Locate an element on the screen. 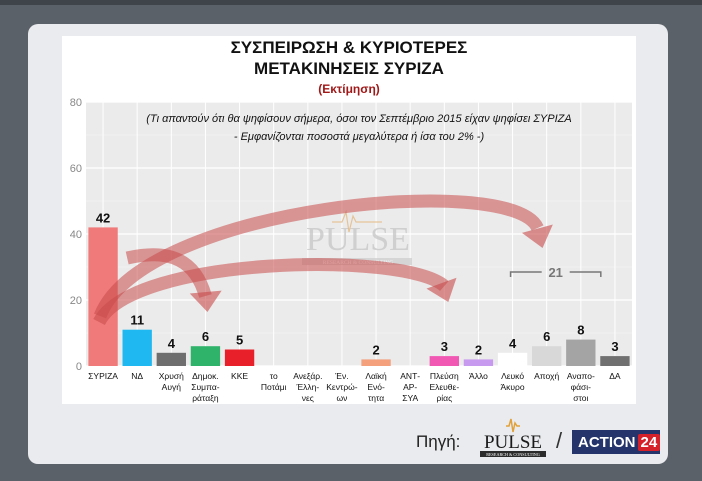  y-tick-label: 20 is located at coordinates (76, 301).